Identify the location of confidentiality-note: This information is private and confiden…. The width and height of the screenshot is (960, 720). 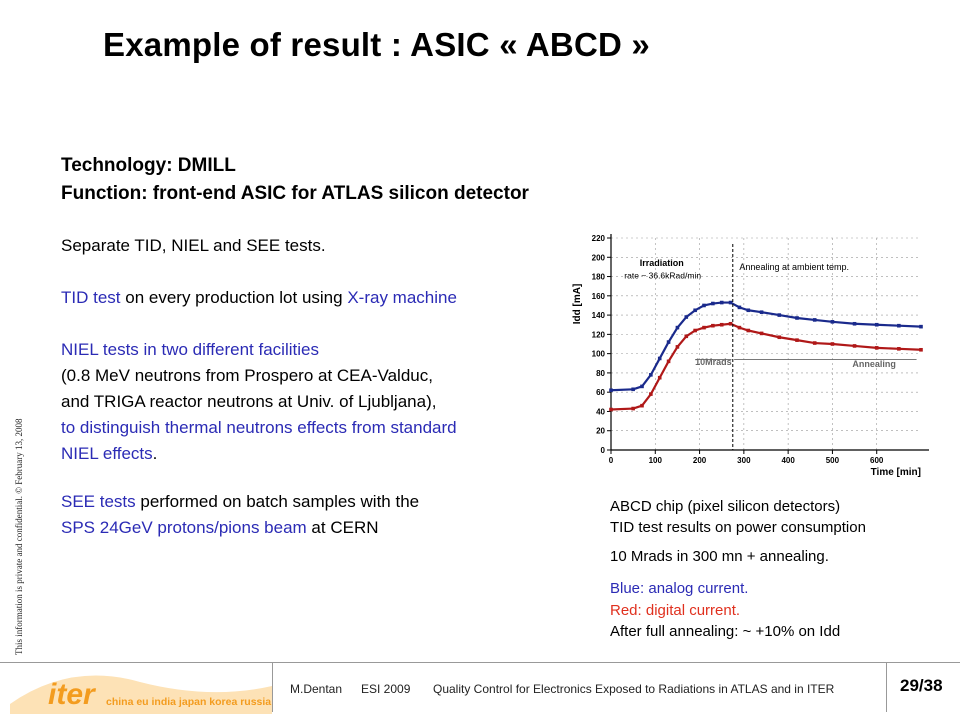
(19, 536).